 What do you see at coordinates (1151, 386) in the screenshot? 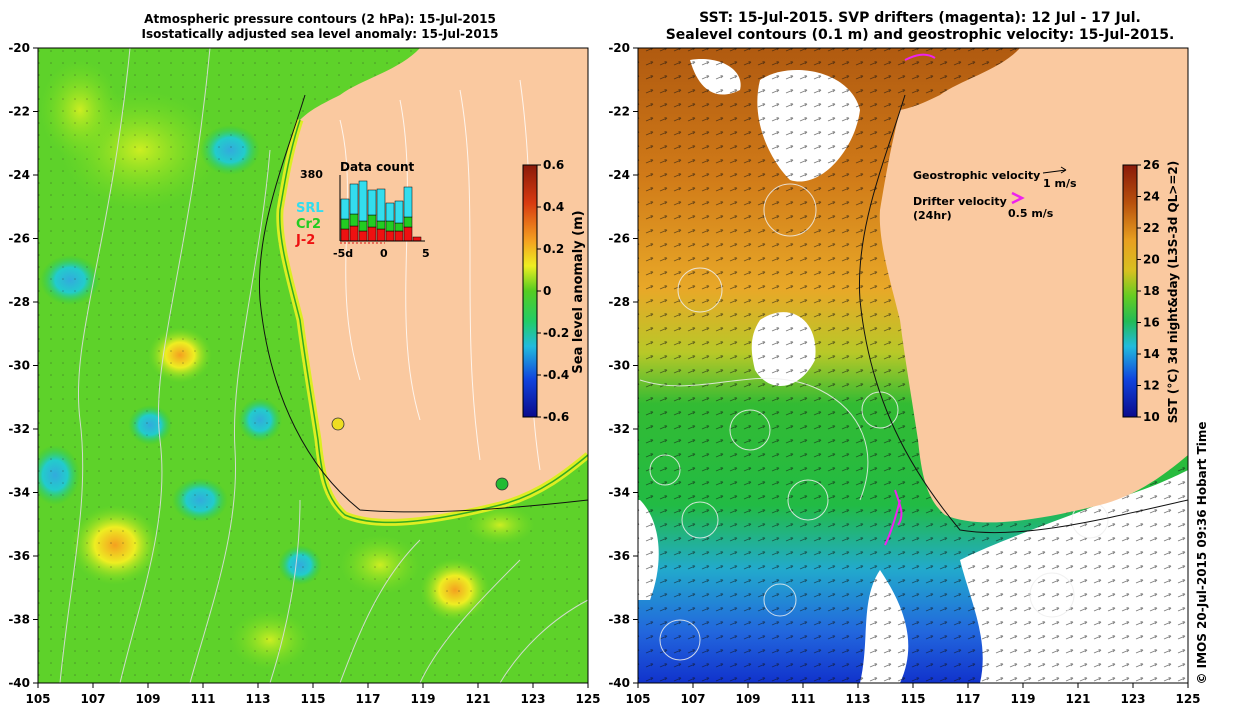
I see `colorbar-tick-label: 12` at bounding box center [1151, 386].